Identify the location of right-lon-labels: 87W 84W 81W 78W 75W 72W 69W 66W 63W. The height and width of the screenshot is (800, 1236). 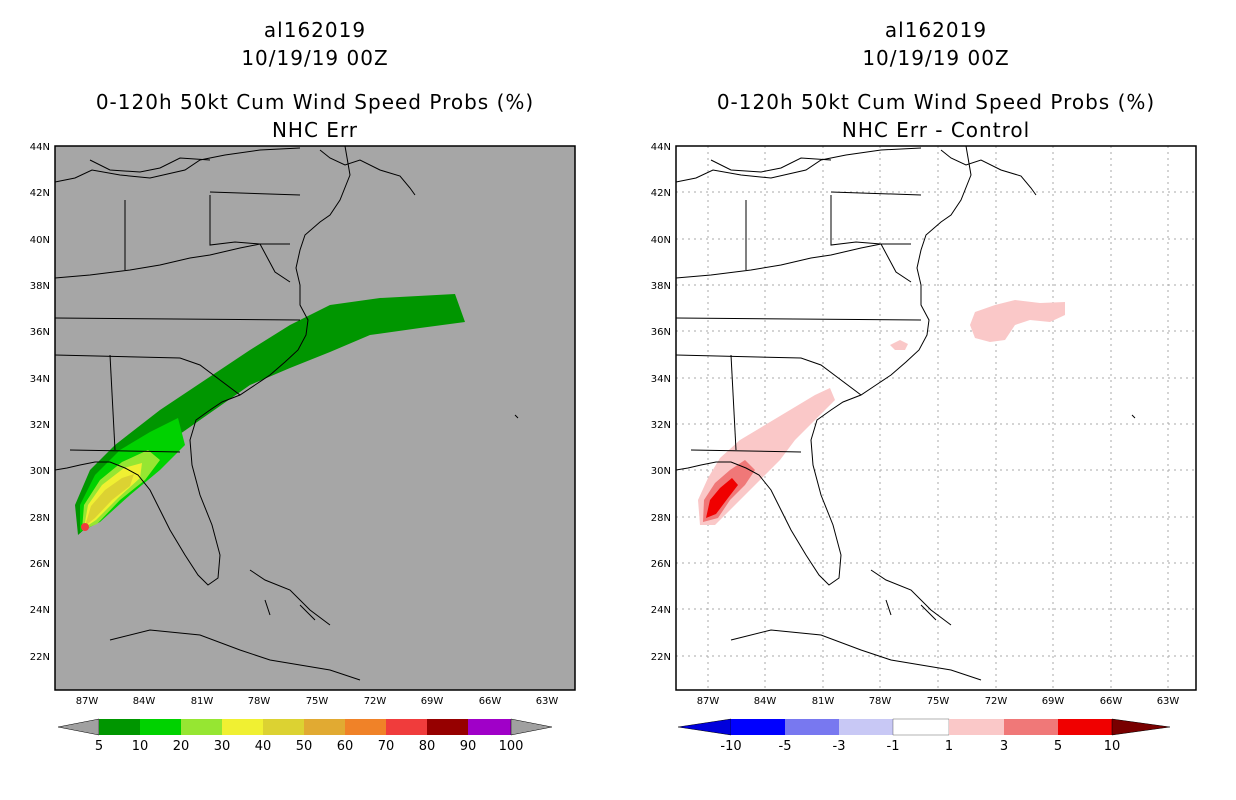
(938, 701).